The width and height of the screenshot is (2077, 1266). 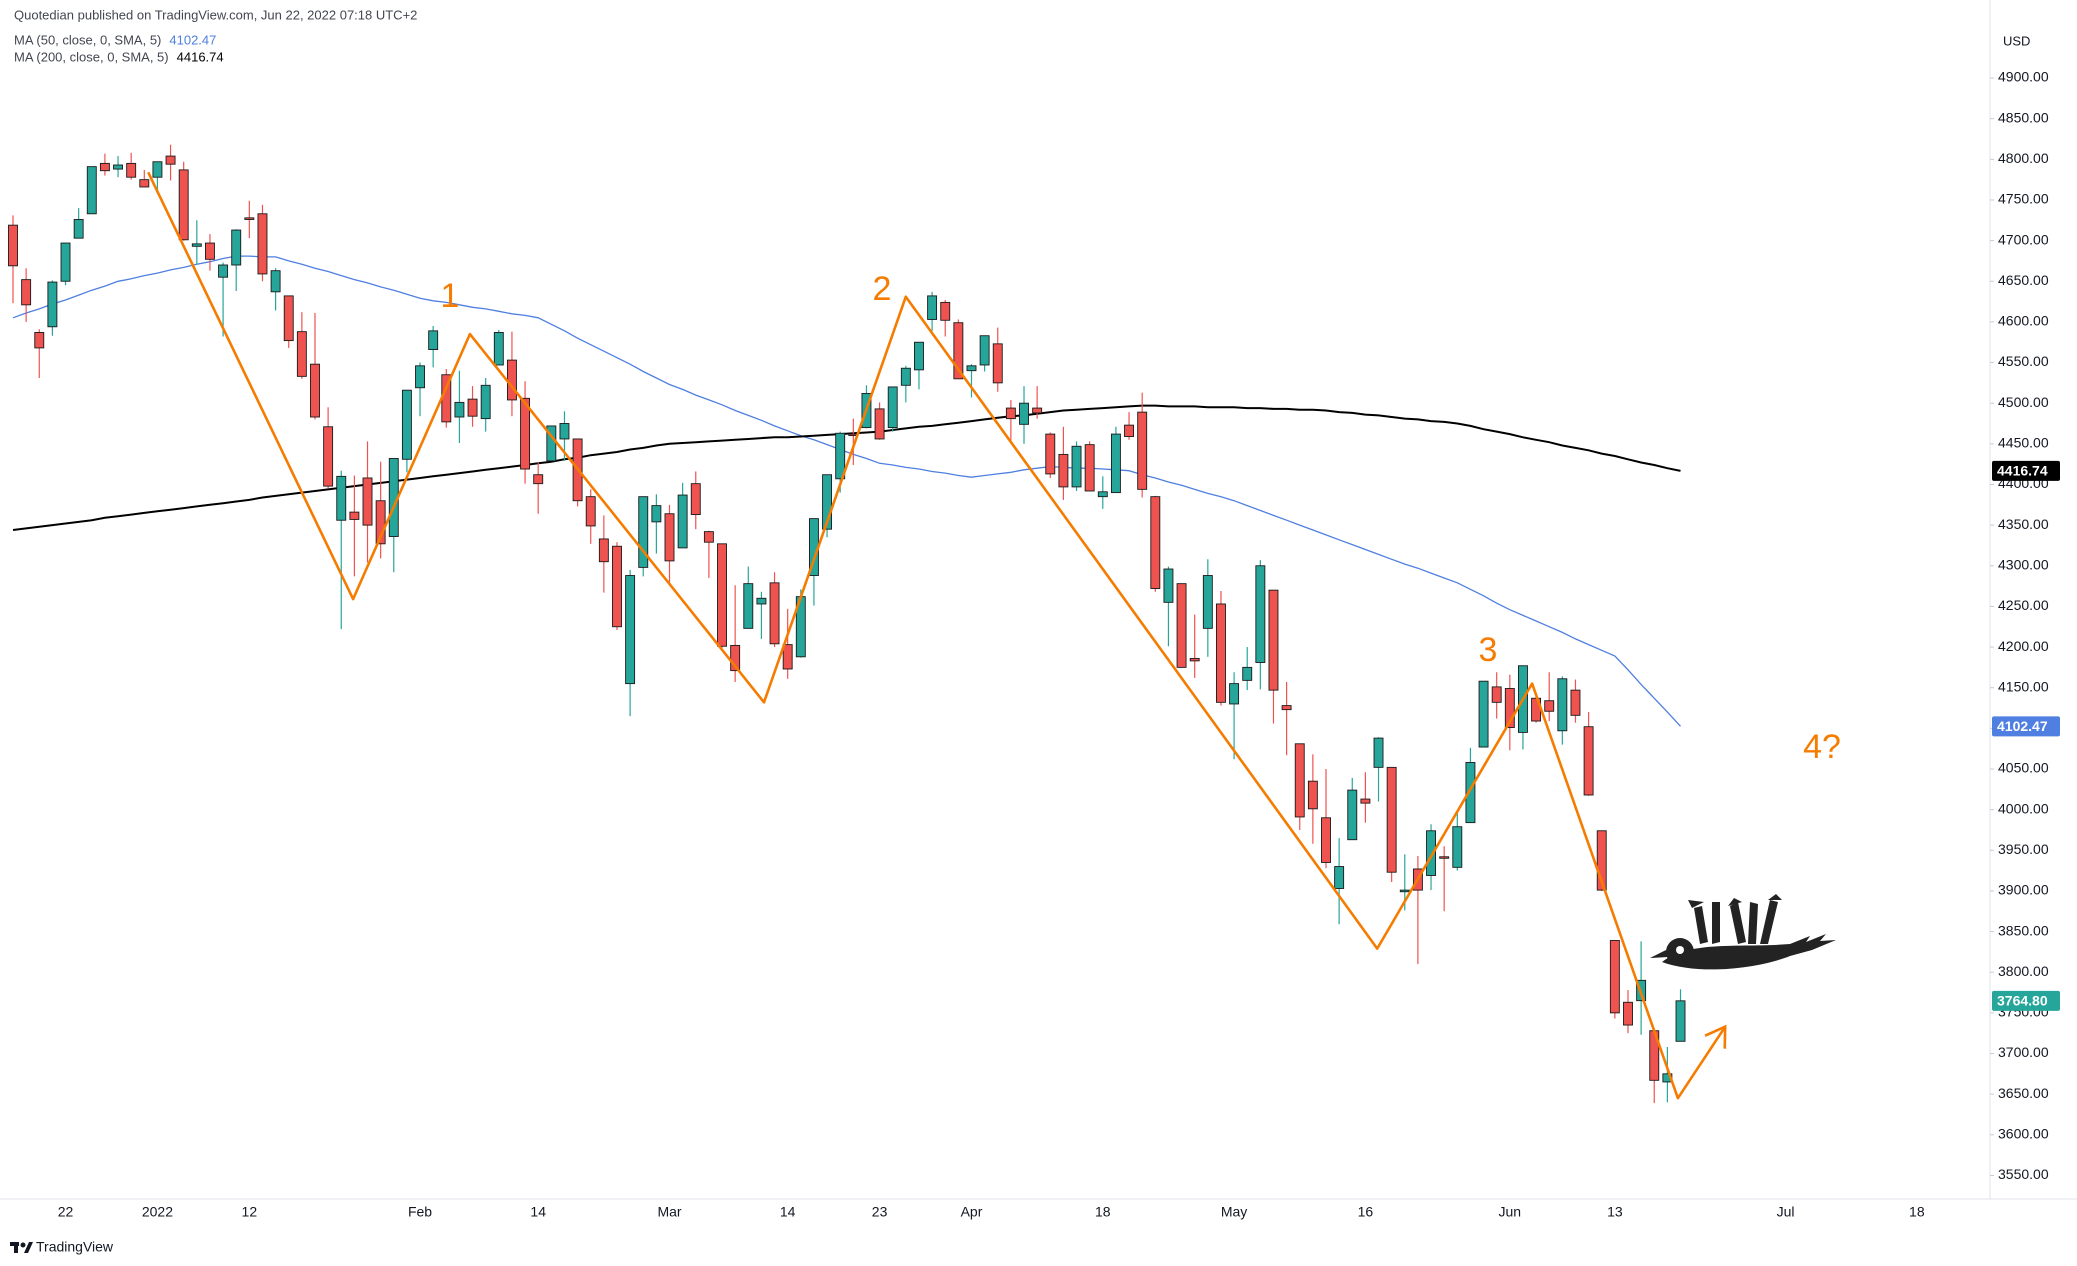 I want to click on y-tick-label: 3700.00, so click(x=2023, y=1052).